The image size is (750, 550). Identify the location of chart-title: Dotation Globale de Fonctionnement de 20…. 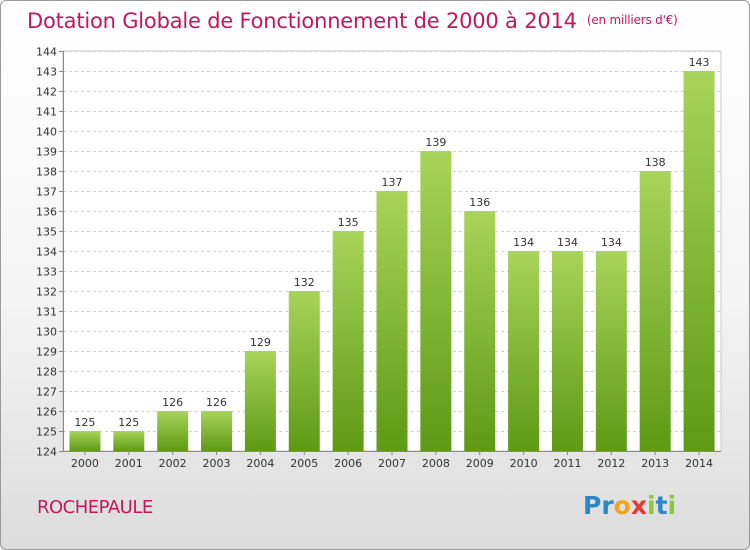
(352, 21).